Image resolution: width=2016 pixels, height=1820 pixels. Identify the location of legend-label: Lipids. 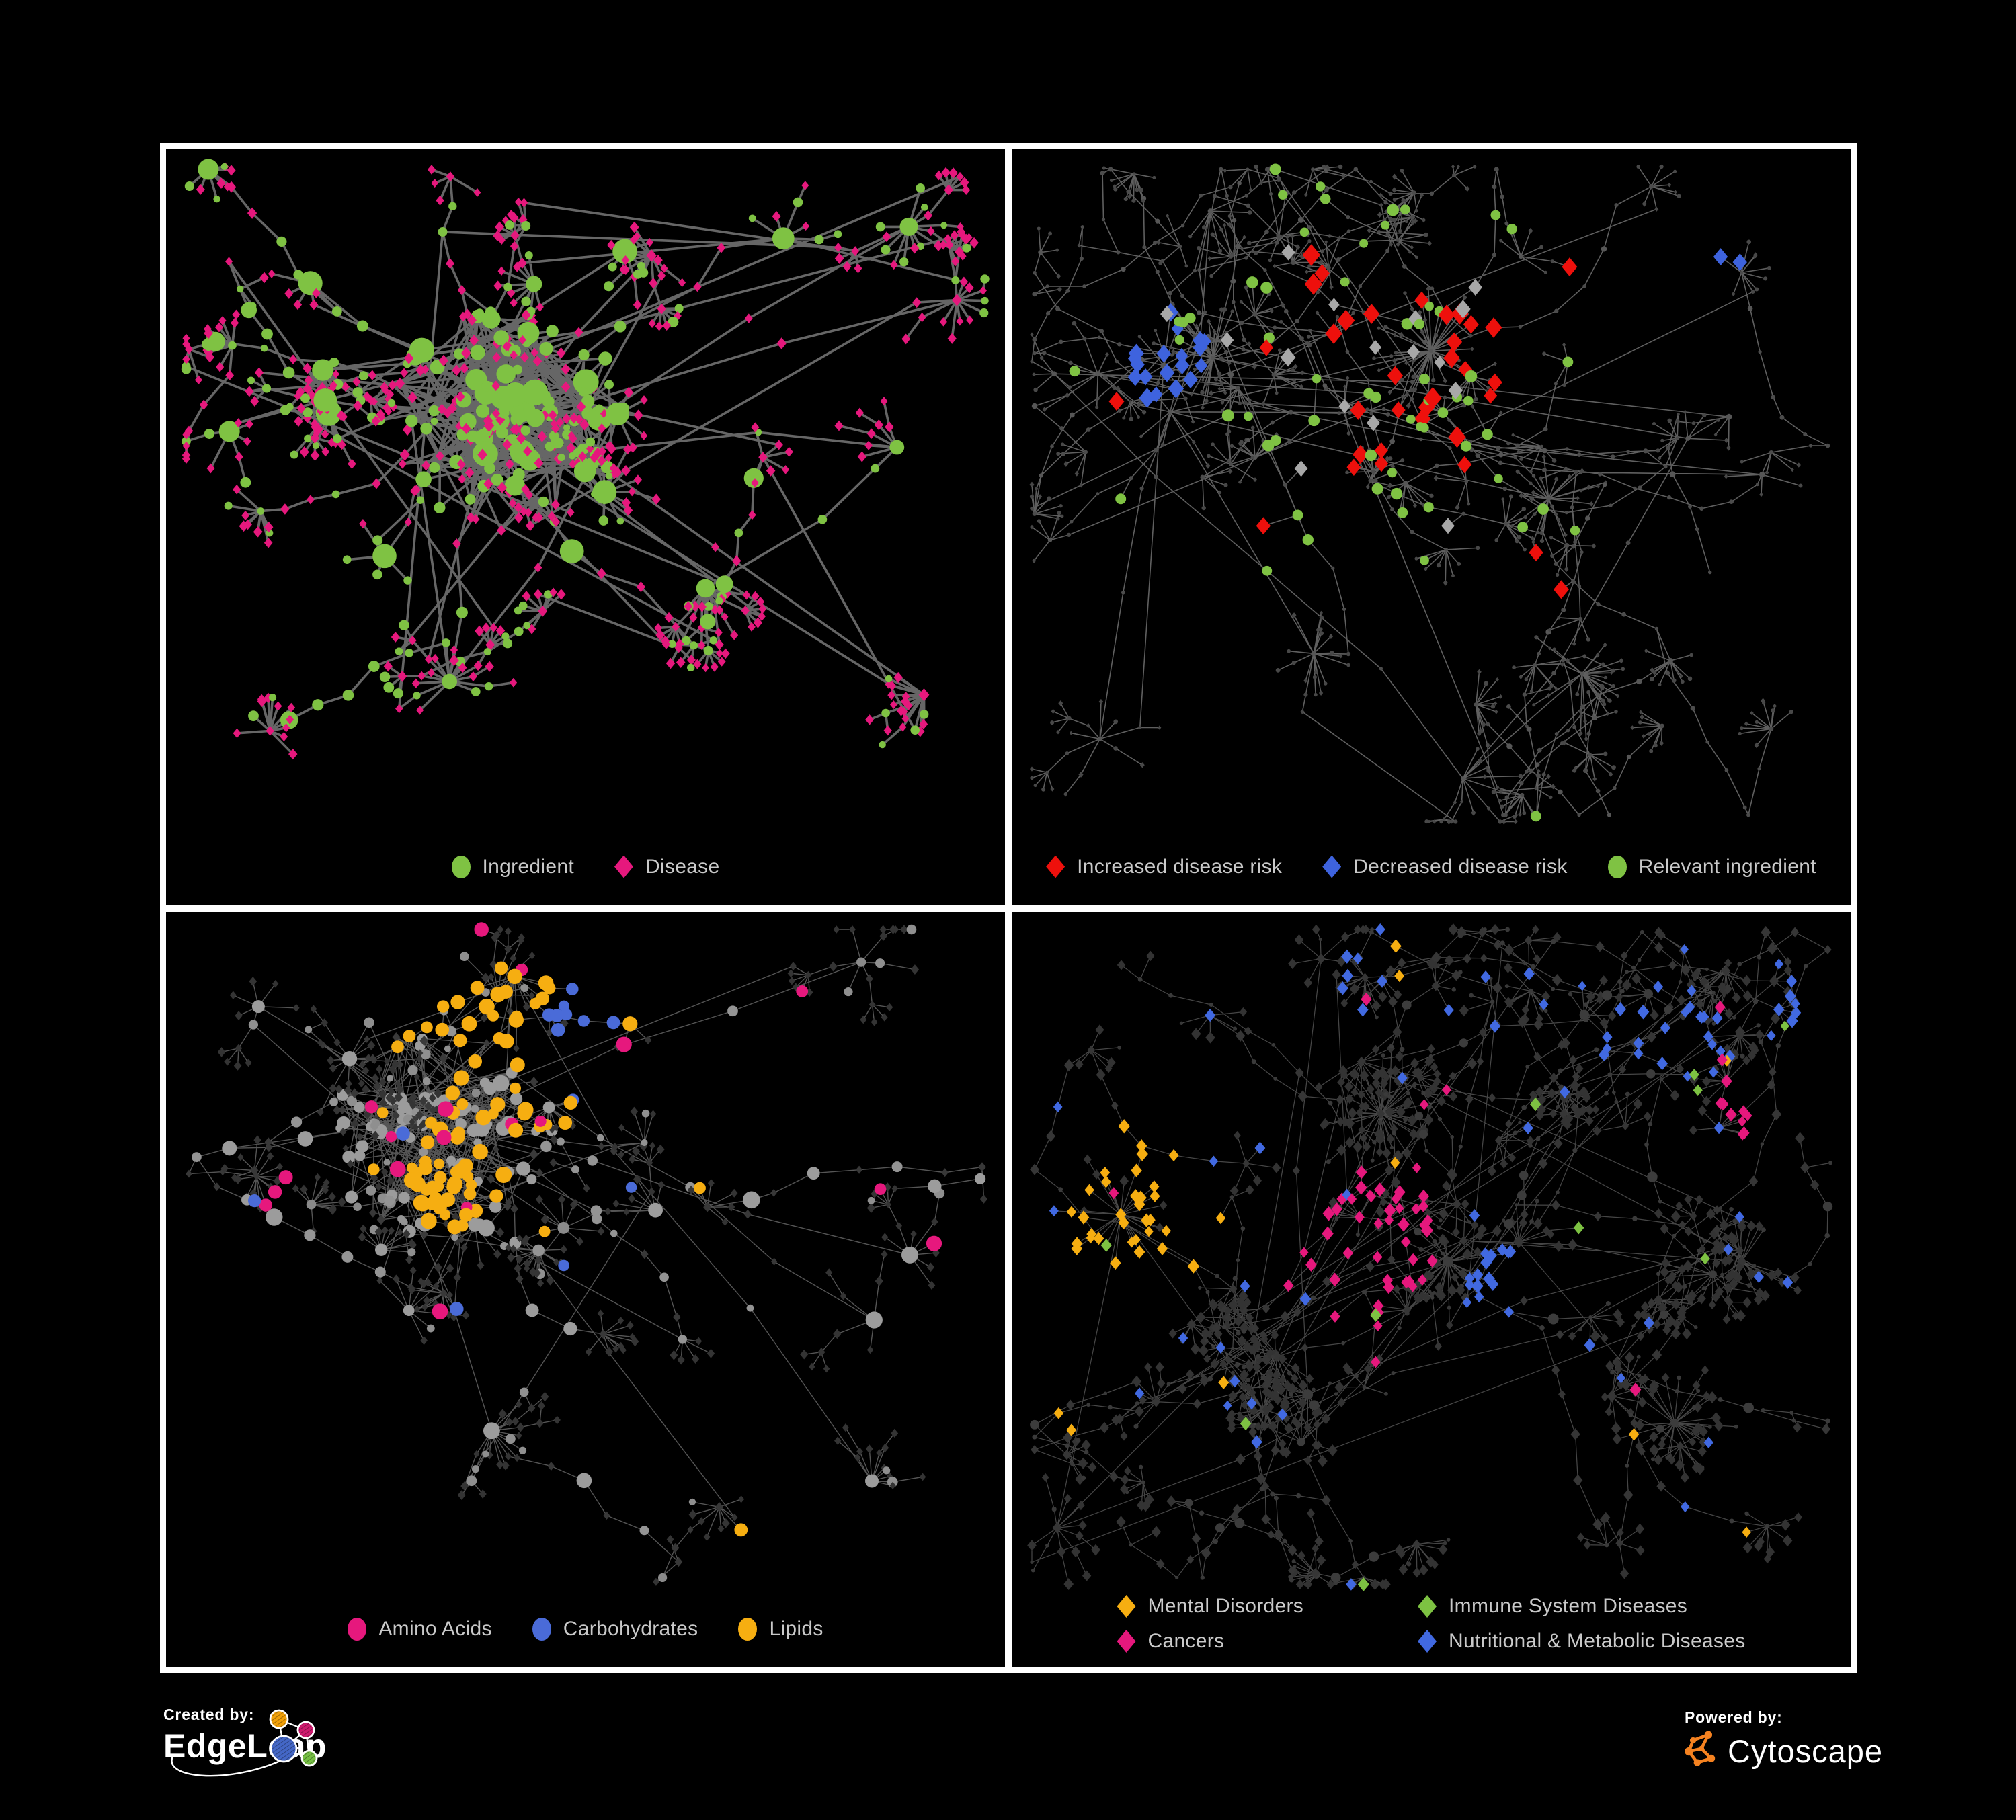
(796, 1629).